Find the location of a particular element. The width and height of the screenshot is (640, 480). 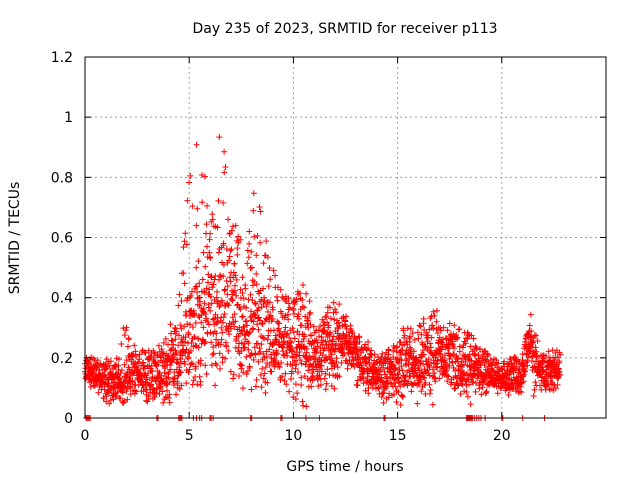

x-axis-label: GPS time / hours is located at coordinates (344, 467).